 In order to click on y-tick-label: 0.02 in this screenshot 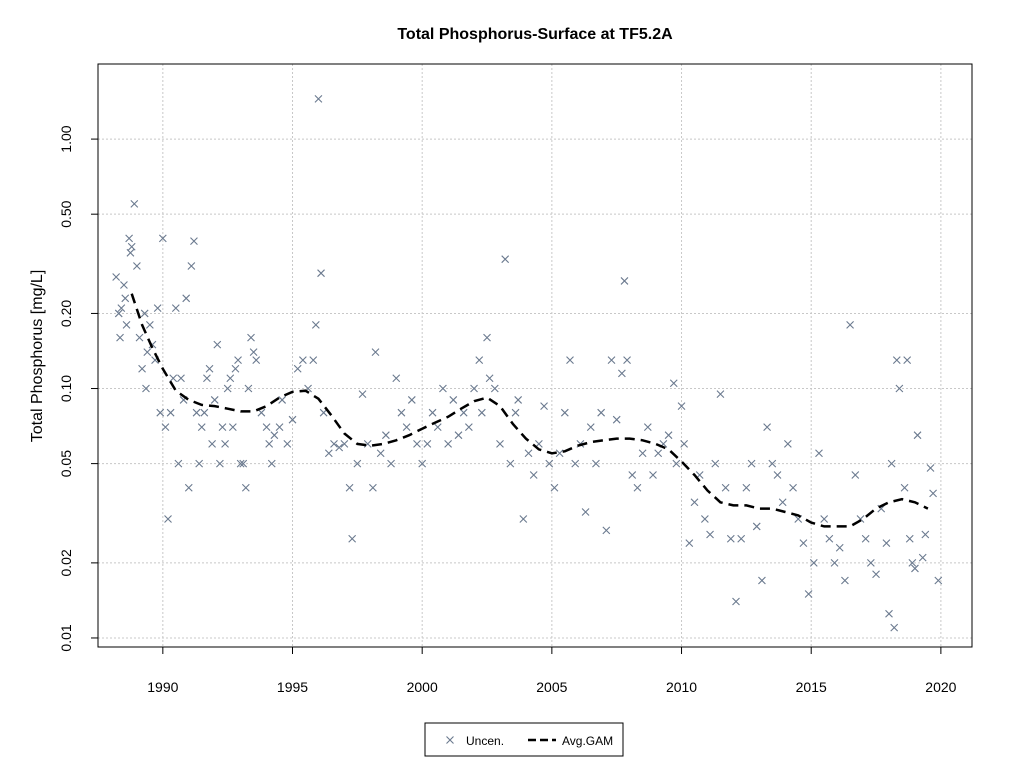, I will do `click(66, 562)`.